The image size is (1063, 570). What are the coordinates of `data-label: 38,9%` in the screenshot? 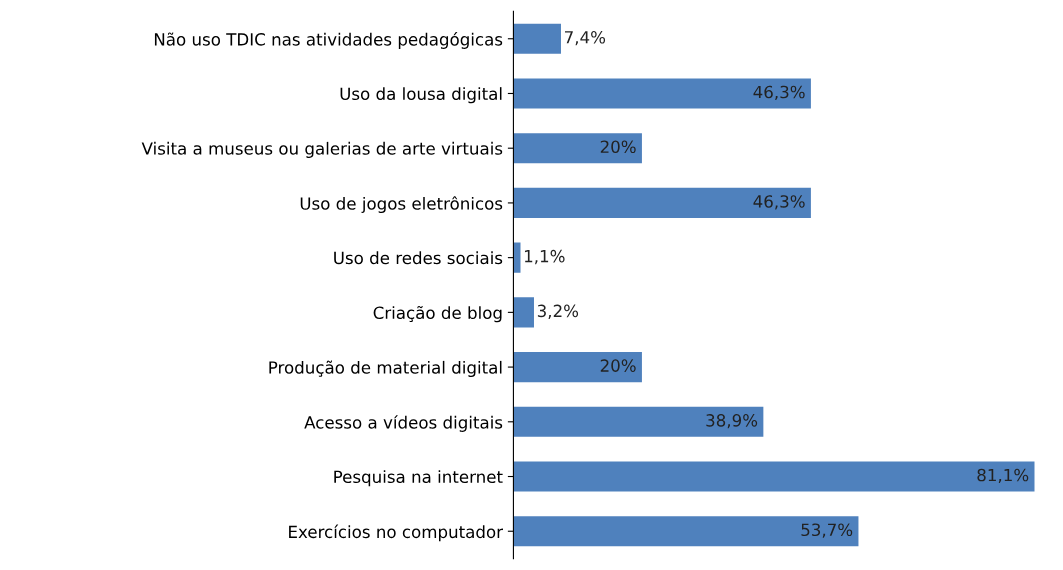 It's located at (732, 421).